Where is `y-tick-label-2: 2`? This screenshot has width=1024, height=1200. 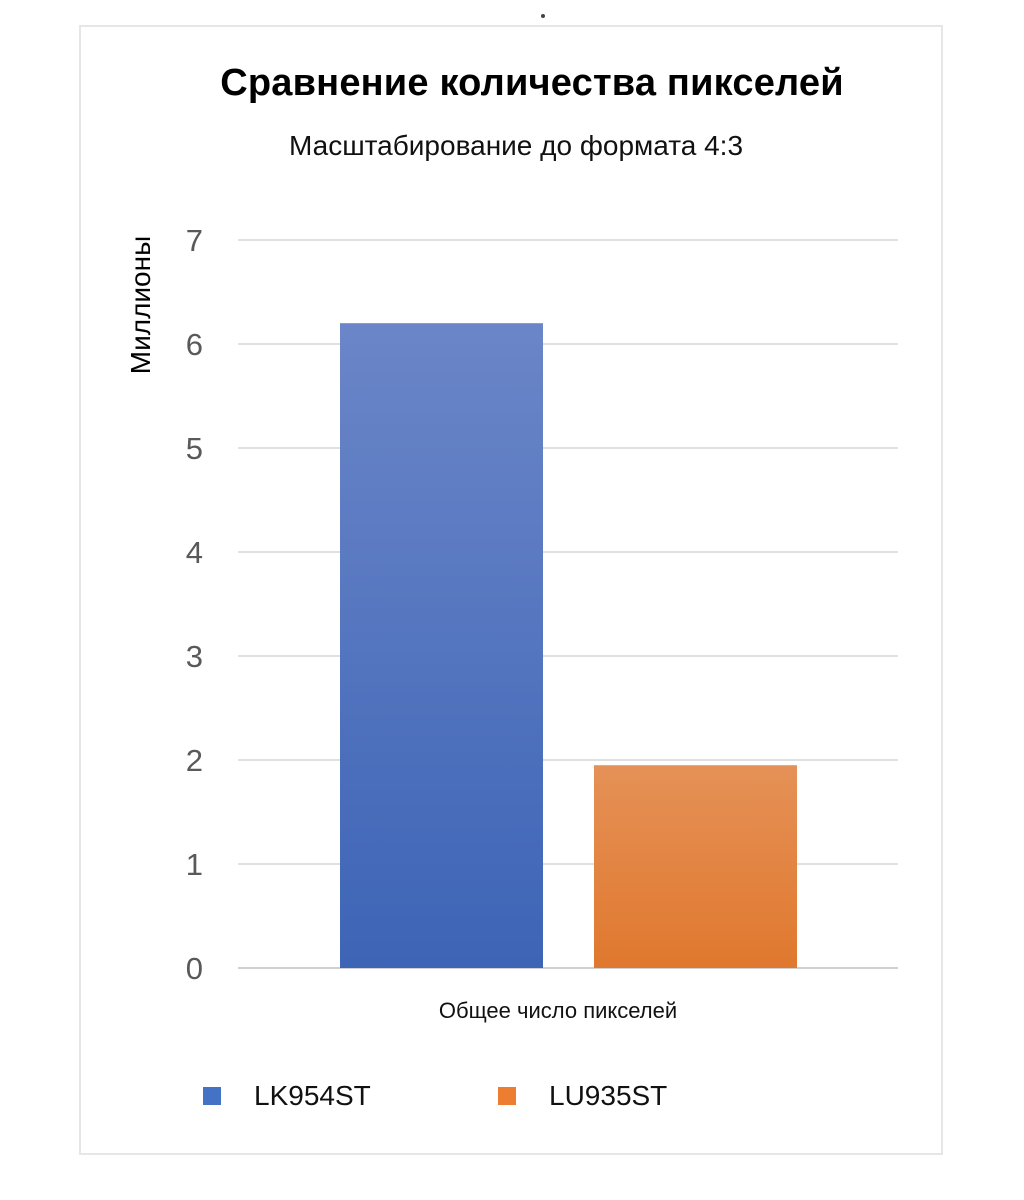 y-tick-label-2: 2 is located at coordinates (194, 760).